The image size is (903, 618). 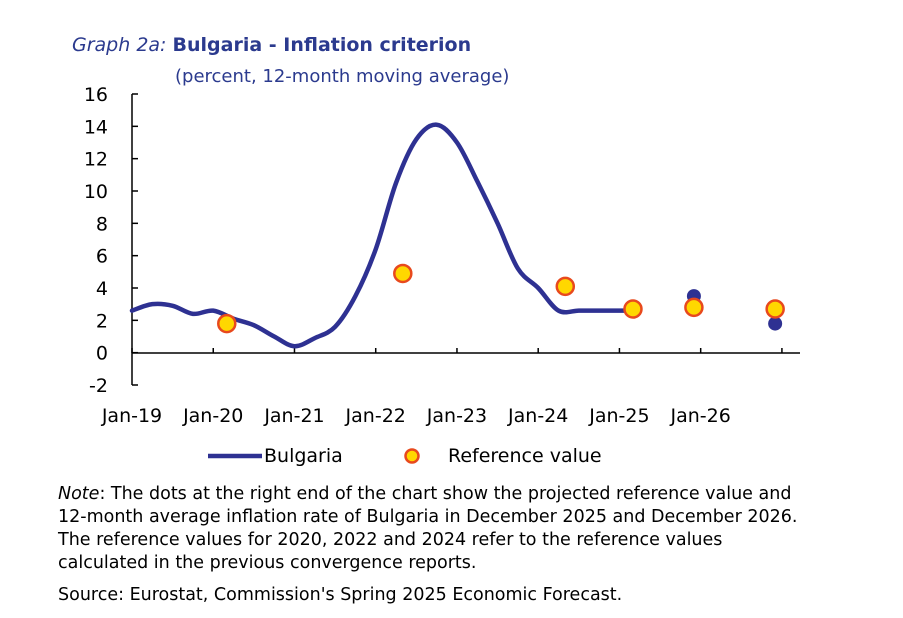 What do you see at coordinates (375, 416) in the screenshot?
I see `x-tick-label: Jan-22` at bounding box center [375, 416].